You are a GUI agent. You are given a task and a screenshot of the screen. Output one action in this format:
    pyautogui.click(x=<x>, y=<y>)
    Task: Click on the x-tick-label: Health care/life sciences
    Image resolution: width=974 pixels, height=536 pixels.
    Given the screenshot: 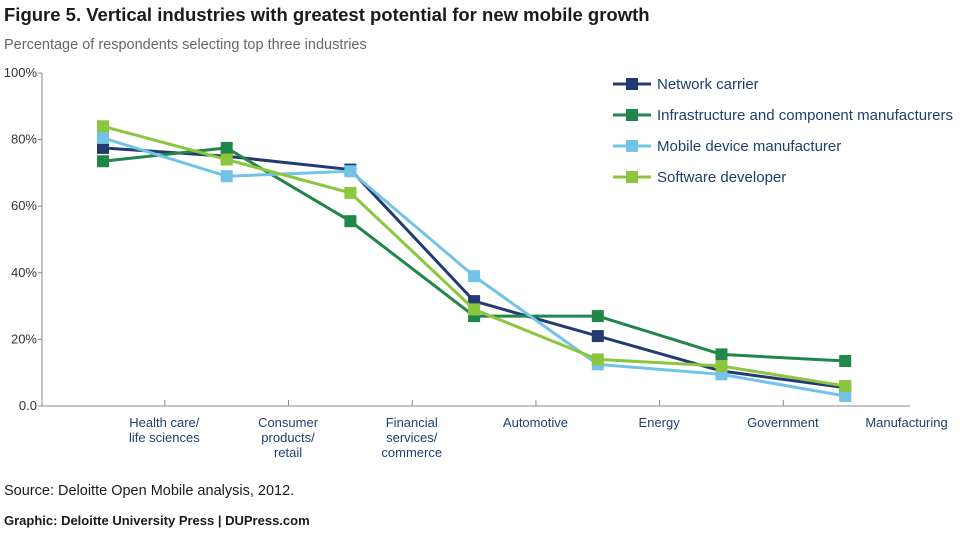 What is the action you would take?
    pyautogui.click(x=164, y=430)
    